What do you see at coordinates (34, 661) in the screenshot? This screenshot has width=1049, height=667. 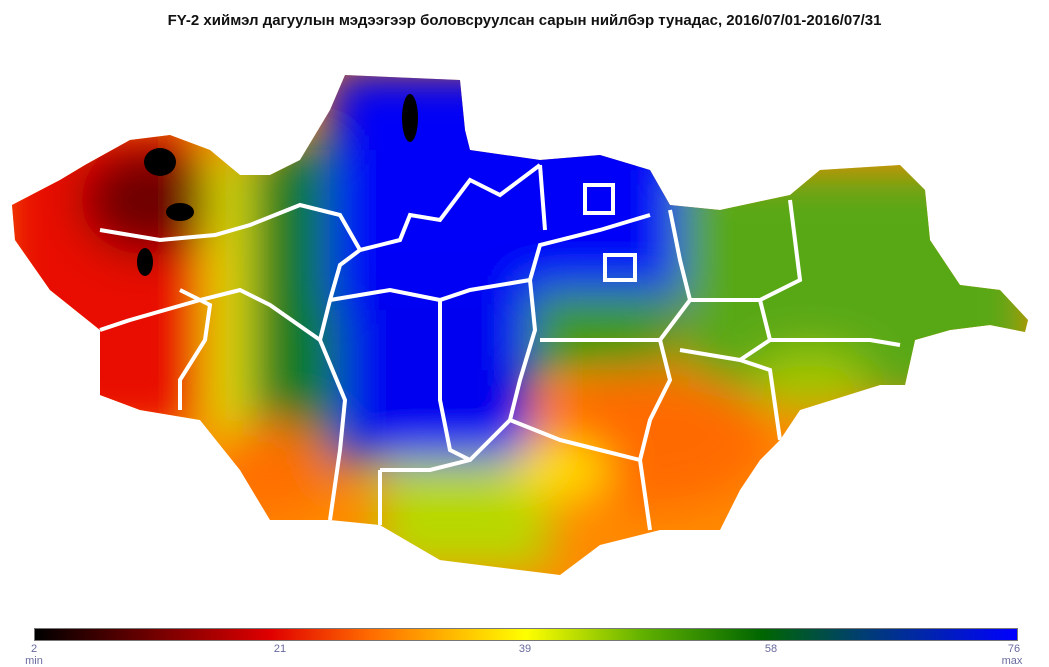 I see `legend-min-label: min` at bounding box center [34, 661].